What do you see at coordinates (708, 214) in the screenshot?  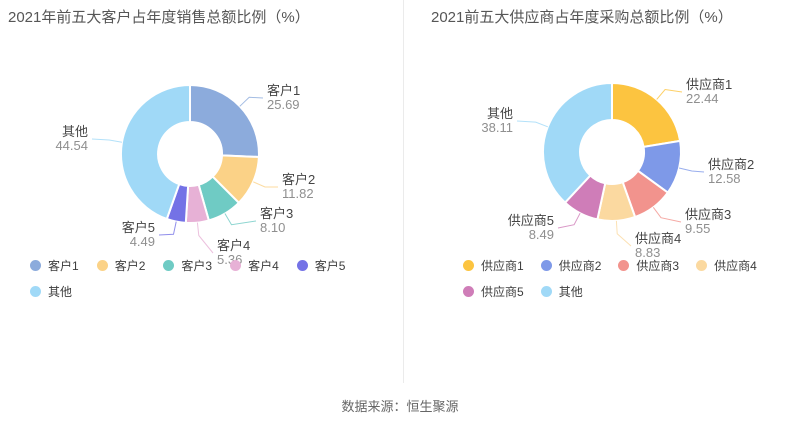 I see `slice-label-name: 供应商3` at bounding box center [708, 214].